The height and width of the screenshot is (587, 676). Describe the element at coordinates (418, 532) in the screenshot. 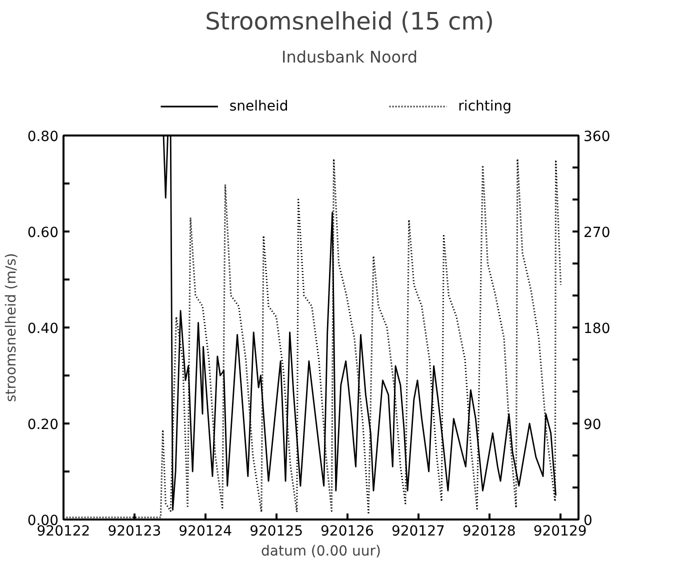

I see `x-tick-label: 920127` at that location.